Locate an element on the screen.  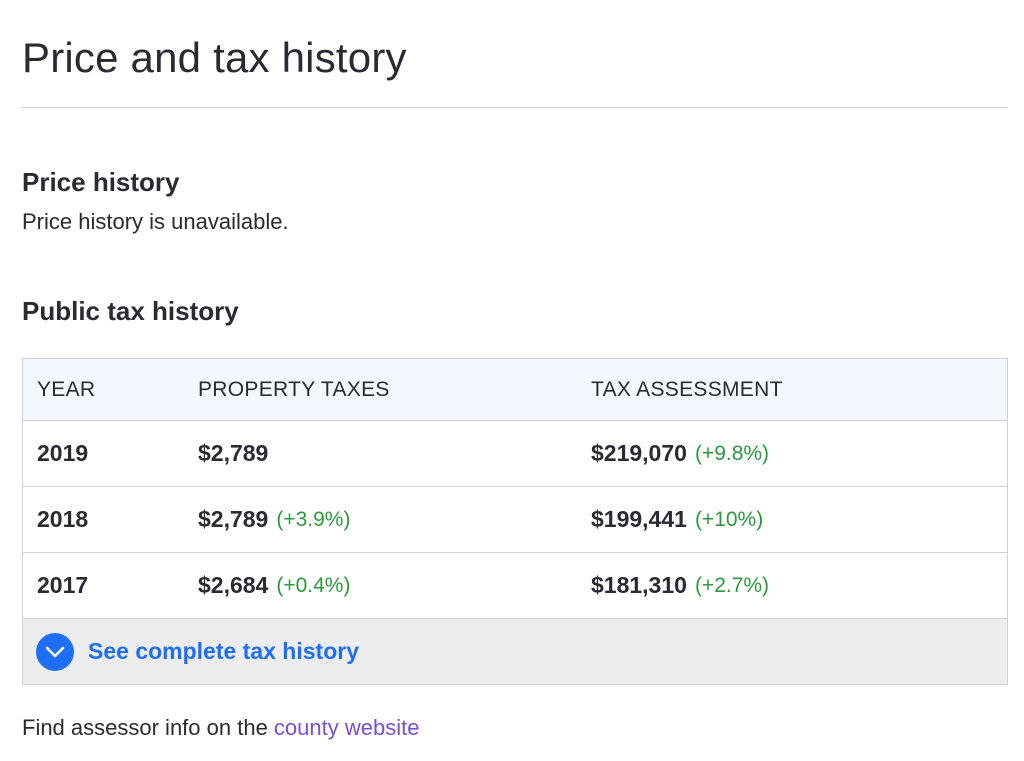
assessor-info-prefix: Find assessor info on the is located at coordinates (148, 727).